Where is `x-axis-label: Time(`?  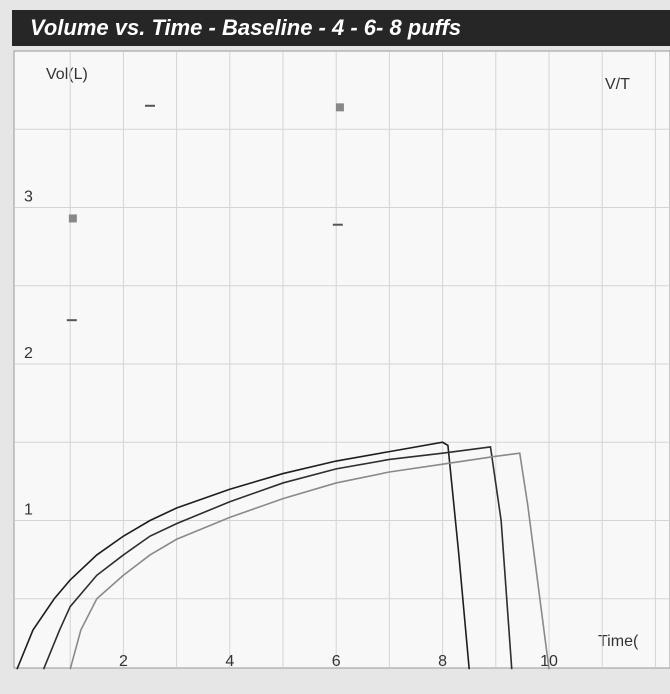
x-axis-label: Time( is located at coordinates (618, 641).